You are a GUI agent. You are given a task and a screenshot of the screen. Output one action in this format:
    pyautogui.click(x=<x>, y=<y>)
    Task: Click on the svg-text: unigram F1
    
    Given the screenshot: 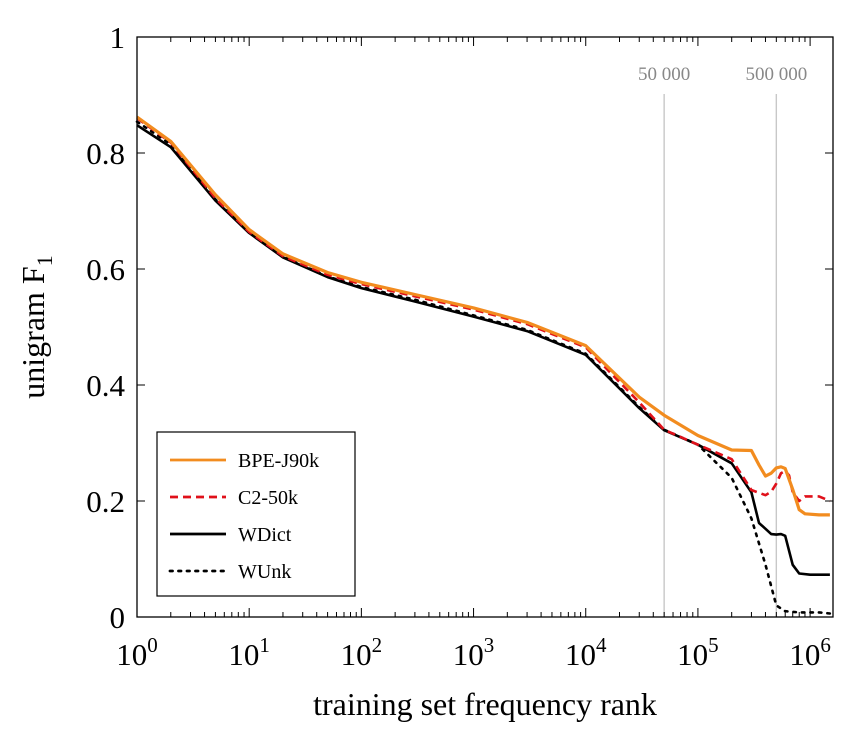 What is the action you would take?
    pyautogui.click(x=36, y=326)
    